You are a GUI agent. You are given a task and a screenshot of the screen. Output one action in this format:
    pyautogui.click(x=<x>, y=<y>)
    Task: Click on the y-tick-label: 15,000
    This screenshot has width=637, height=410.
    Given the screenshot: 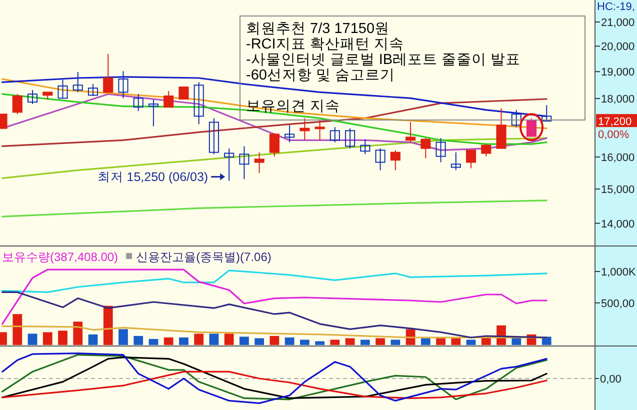 What is the action you would take?
    pyautogui.click(x=618, y=190)
    